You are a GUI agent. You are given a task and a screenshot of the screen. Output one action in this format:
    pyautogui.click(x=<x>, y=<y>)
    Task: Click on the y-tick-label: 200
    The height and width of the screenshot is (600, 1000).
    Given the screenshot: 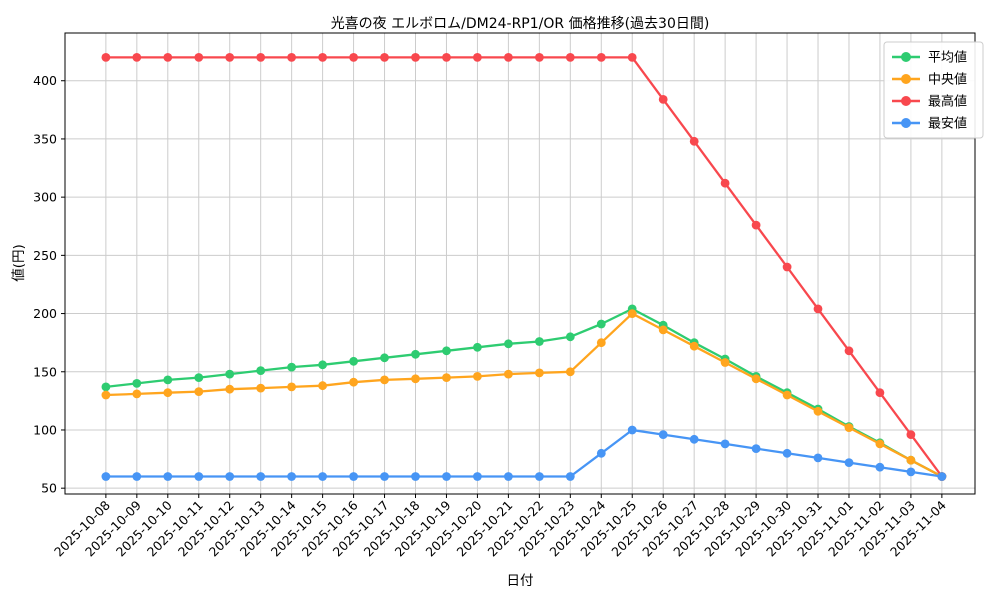 What is the action you would take?
    pyautogui.click(x=45, y=313)
    